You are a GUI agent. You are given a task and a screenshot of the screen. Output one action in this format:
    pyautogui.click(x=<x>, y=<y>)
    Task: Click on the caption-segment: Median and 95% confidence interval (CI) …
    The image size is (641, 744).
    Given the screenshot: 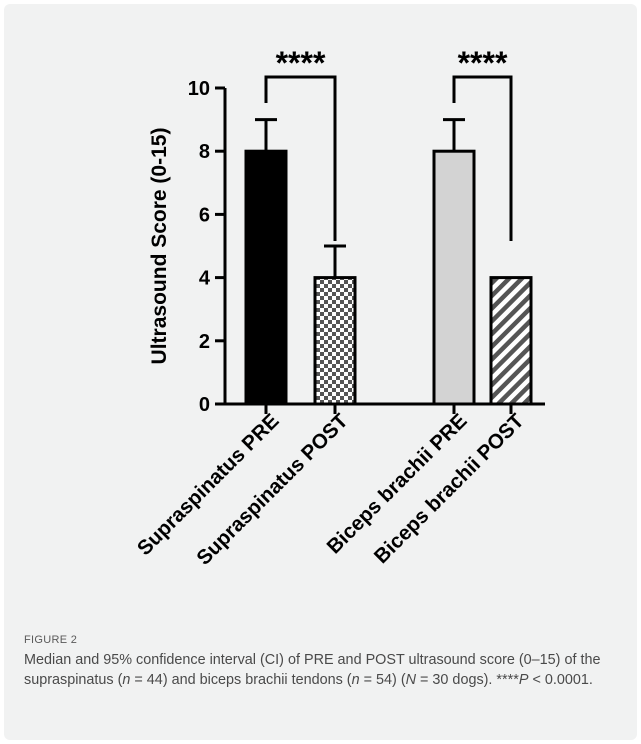 What is the action you would take?
    pyautogui.click(x=312, y=670)
    